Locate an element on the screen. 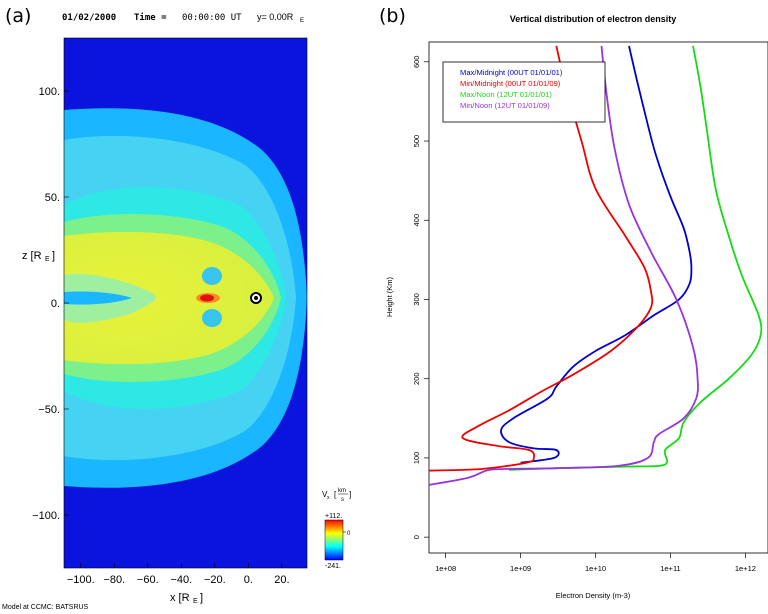 The image size is (768, 614). line-ytick-label: 200 is located at coordinates (416, 378).